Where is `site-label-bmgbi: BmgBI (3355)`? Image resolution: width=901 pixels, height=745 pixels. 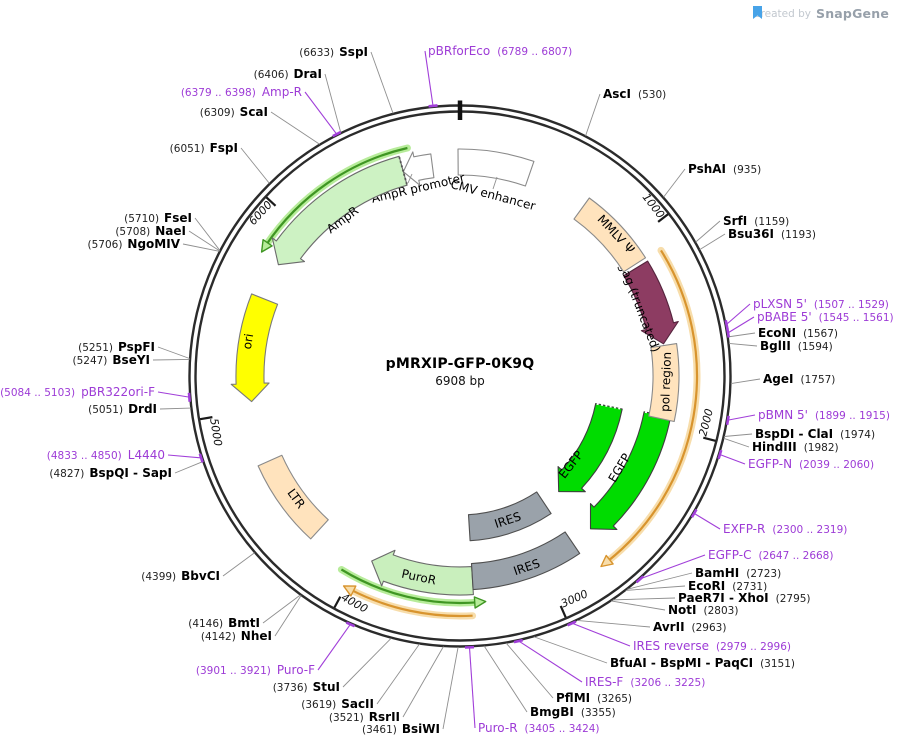 site-label-bmgbi: BmgBI (3355) is located at coordinates (573, 712).